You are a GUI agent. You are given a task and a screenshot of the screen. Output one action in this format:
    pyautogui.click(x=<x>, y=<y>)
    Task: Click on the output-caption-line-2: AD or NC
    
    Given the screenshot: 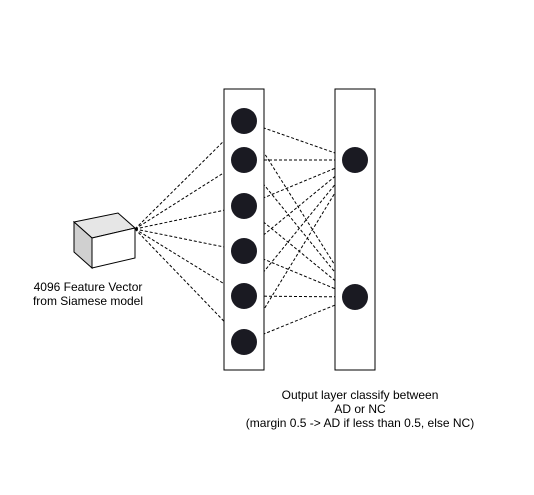 What is the action you would take?
    pyautogui.click(x=360, y=409)
    